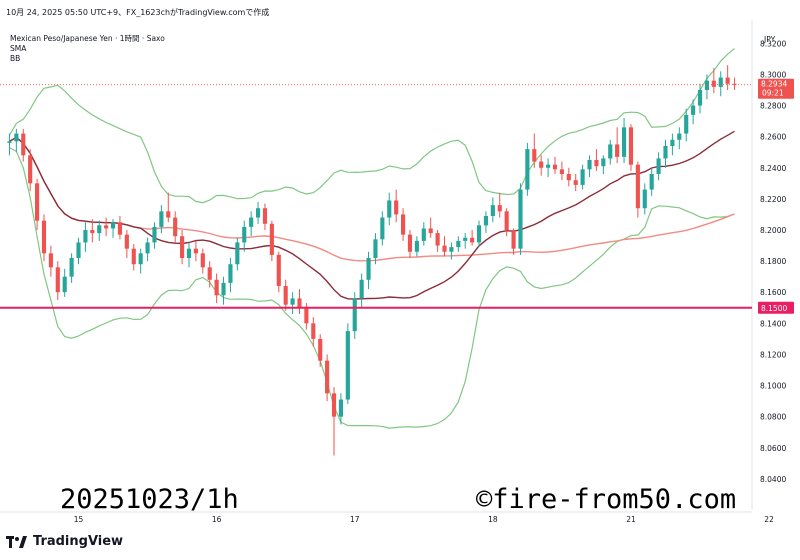 The height and width of the screenshot is (560, 800). What do you see at coordinates (773, 292) in the screenshot?
I see `price-tick-label: 8.1600` at bounding box center [773, 292].